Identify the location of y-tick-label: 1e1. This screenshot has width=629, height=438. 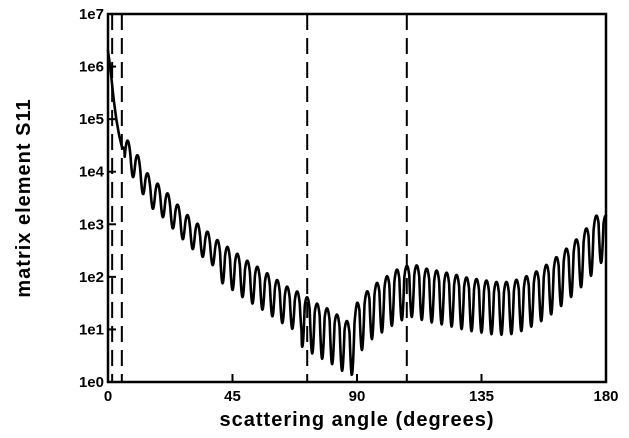
(91, 329).